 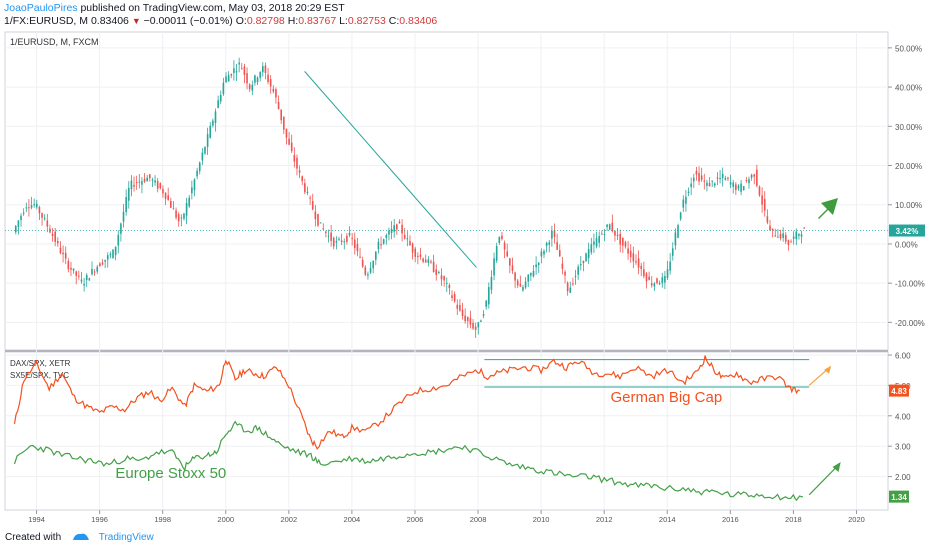 What do you see at coordinates (408, 461) in the screenshot?
I see `series-line-sx5e-spx` at bounding box center [408, 461].